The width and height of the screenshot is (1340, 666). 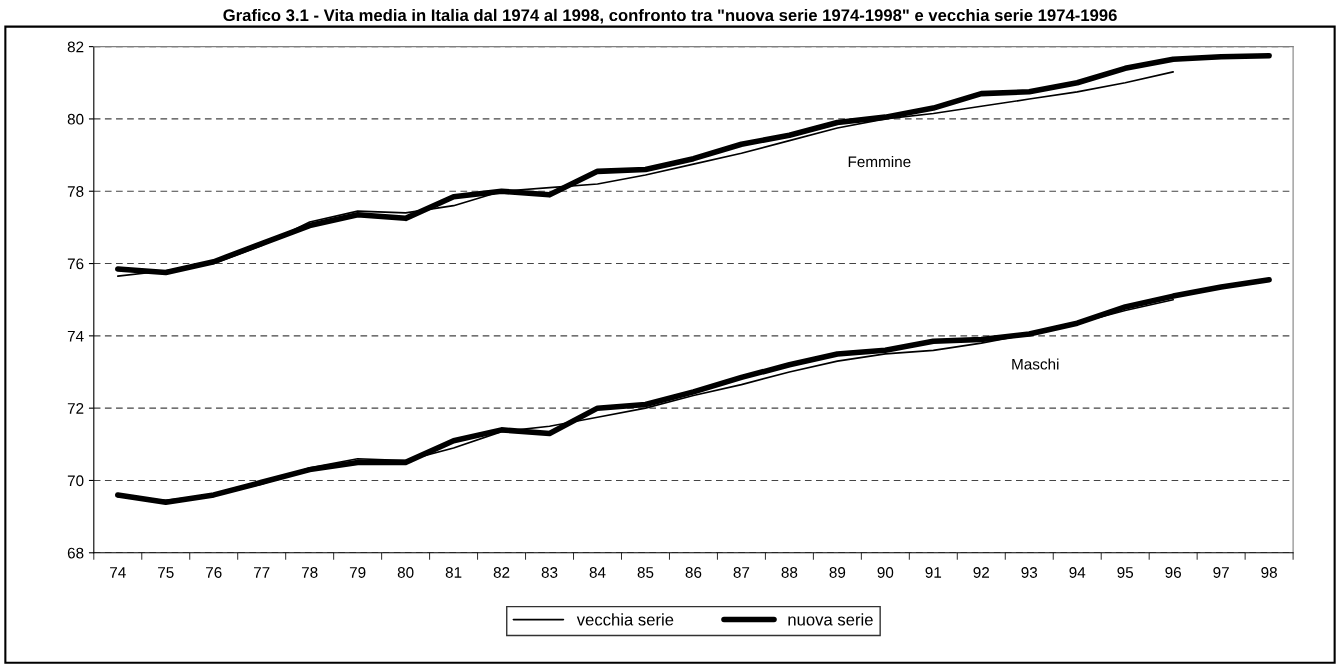 I want to click on x-tick-label: 74, so click(x=118, y=572).